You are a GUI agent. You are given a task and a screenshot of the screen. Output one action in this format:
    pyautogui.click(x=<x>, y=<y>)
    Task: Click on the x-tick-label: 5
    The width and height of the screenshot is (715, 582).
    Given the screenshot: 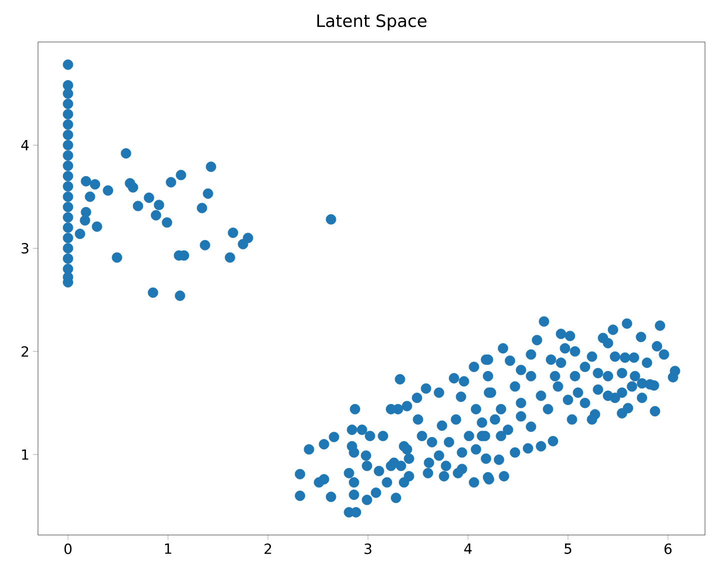 What is the action you would take?
    pyautogui.click(x=568, y=549)
    